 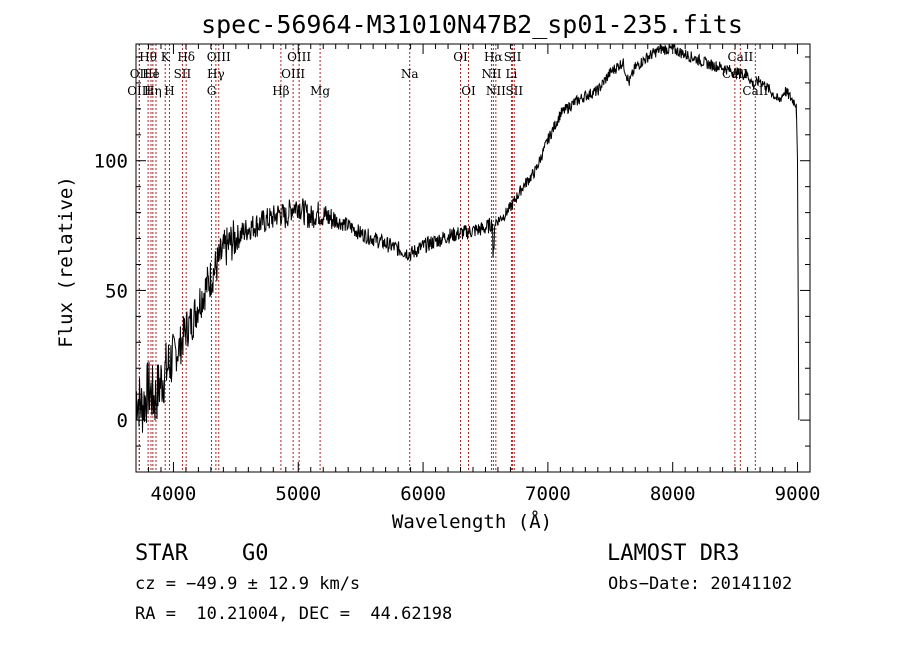 I want to click on y-tick-label: 50, so click(x=116, y=291).